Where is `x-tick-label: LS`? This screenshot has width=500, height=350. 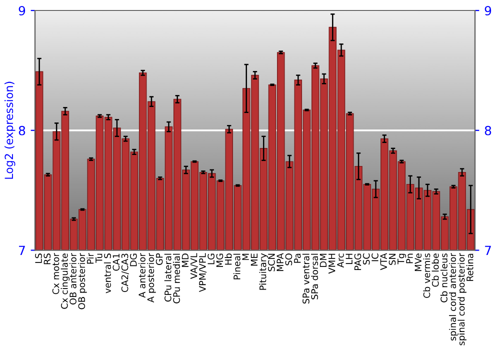 x-tick-label: LS is located at coordinates (38, 258).